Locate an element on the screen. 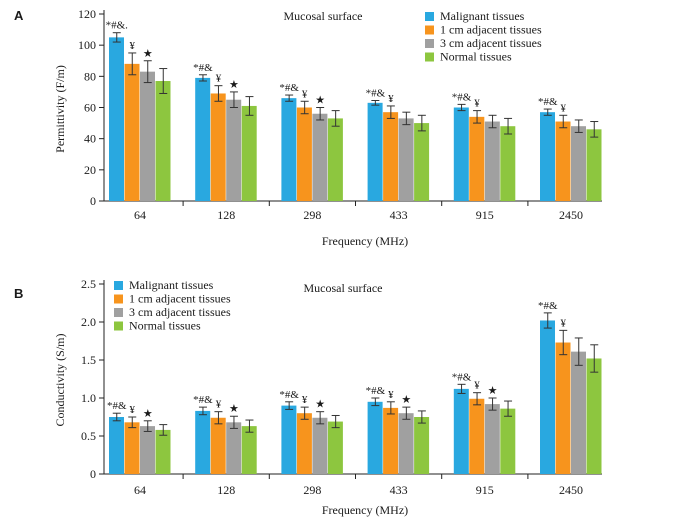  significance-mark: *#&. is located at coordinates (117, 26).